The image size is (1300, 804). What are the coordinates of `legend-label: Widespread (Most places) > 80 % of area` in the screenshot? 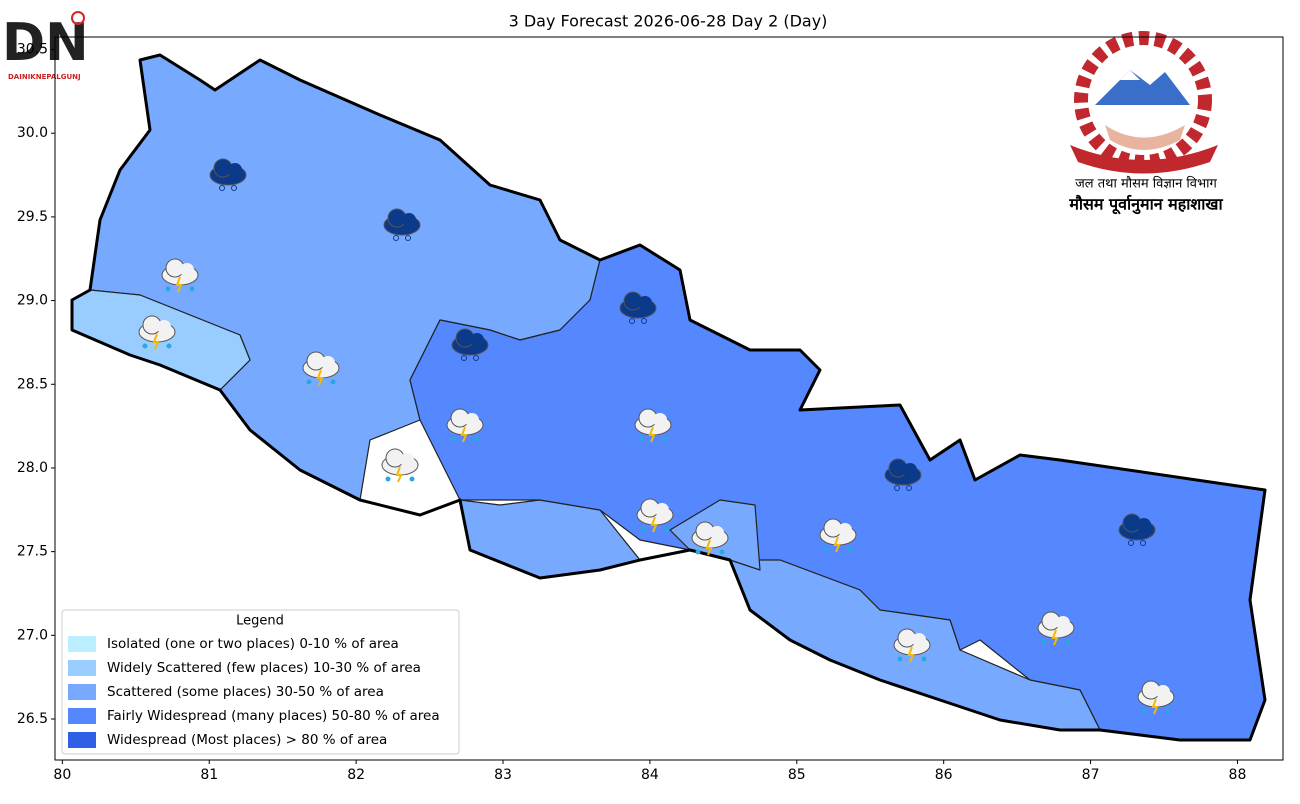 It's located at (247, 740).